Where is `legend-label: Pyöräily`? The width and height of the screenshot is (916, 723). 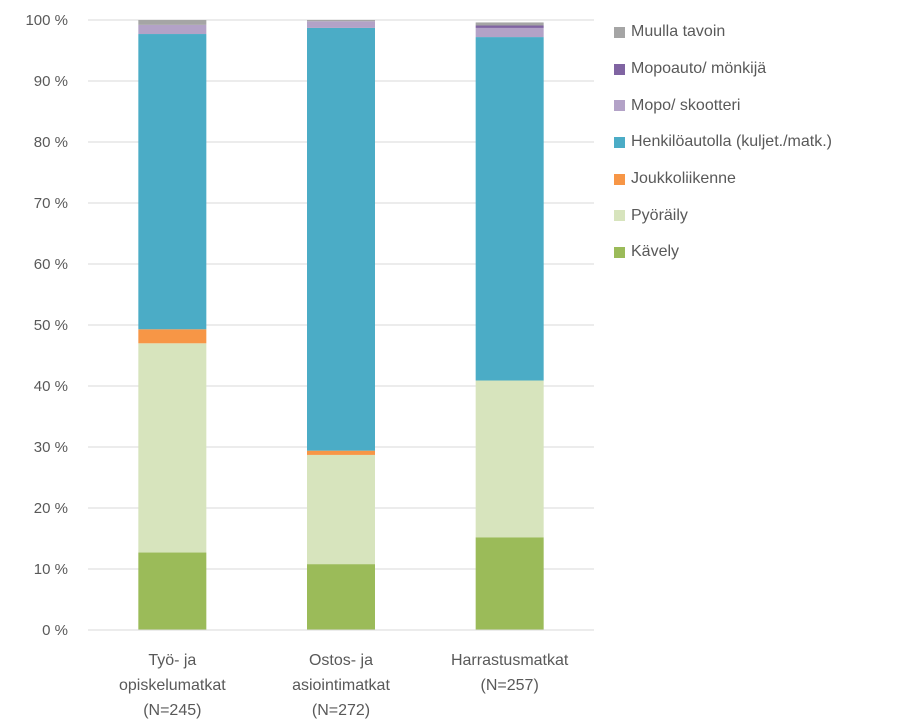 legend-label: Pyöräily is located at coordinates (659, 215).